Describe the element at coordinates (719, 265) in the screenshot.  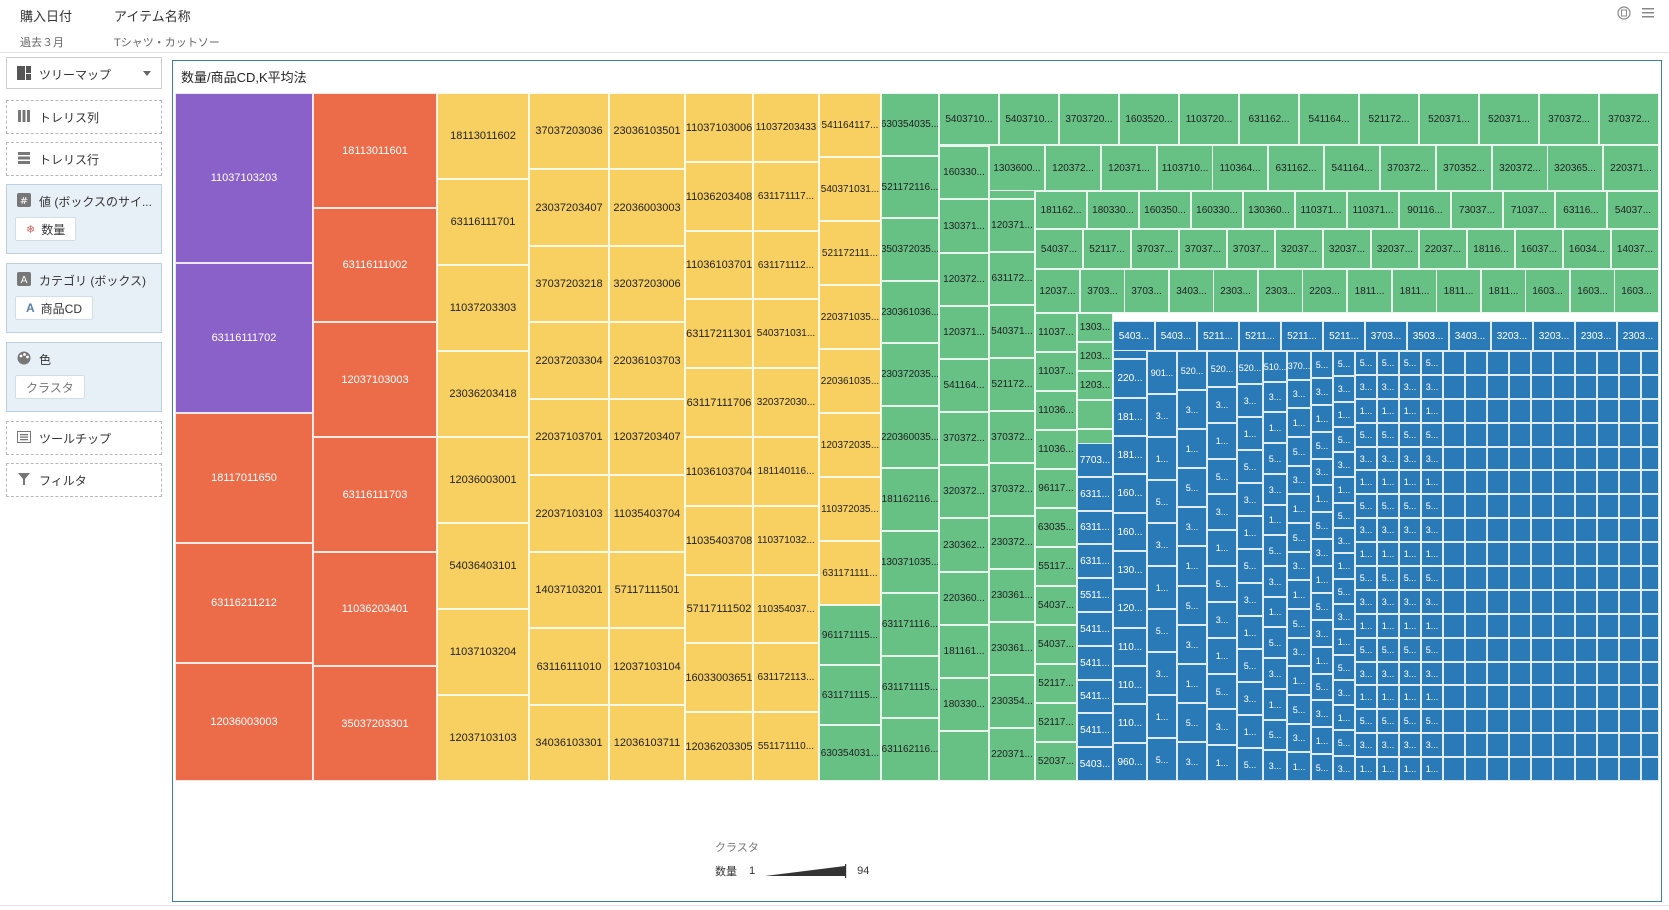
I see `treemap-cell: 11036103701` at that location.